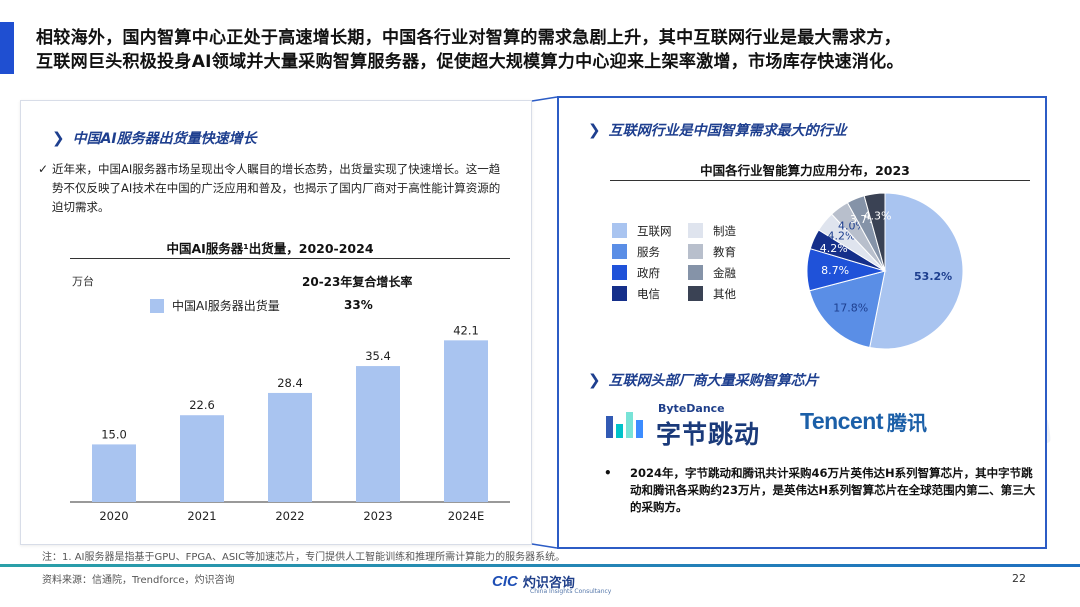 The height and width of the screenshot is (607, 1080). What do you see at coordinates (820, 180) in the screenshot?
I see `pie-chart-title-rule` at bounding box center [820, 180].